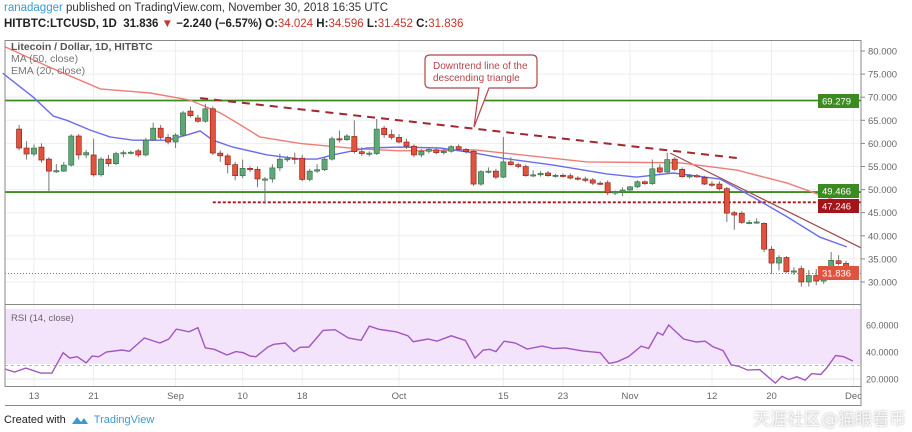 The width and height of the screenshot is (912, 432). Describe the element at coordinates (882, 121) in the screenshot. I see `price-tick-label: 65.000` at that location.